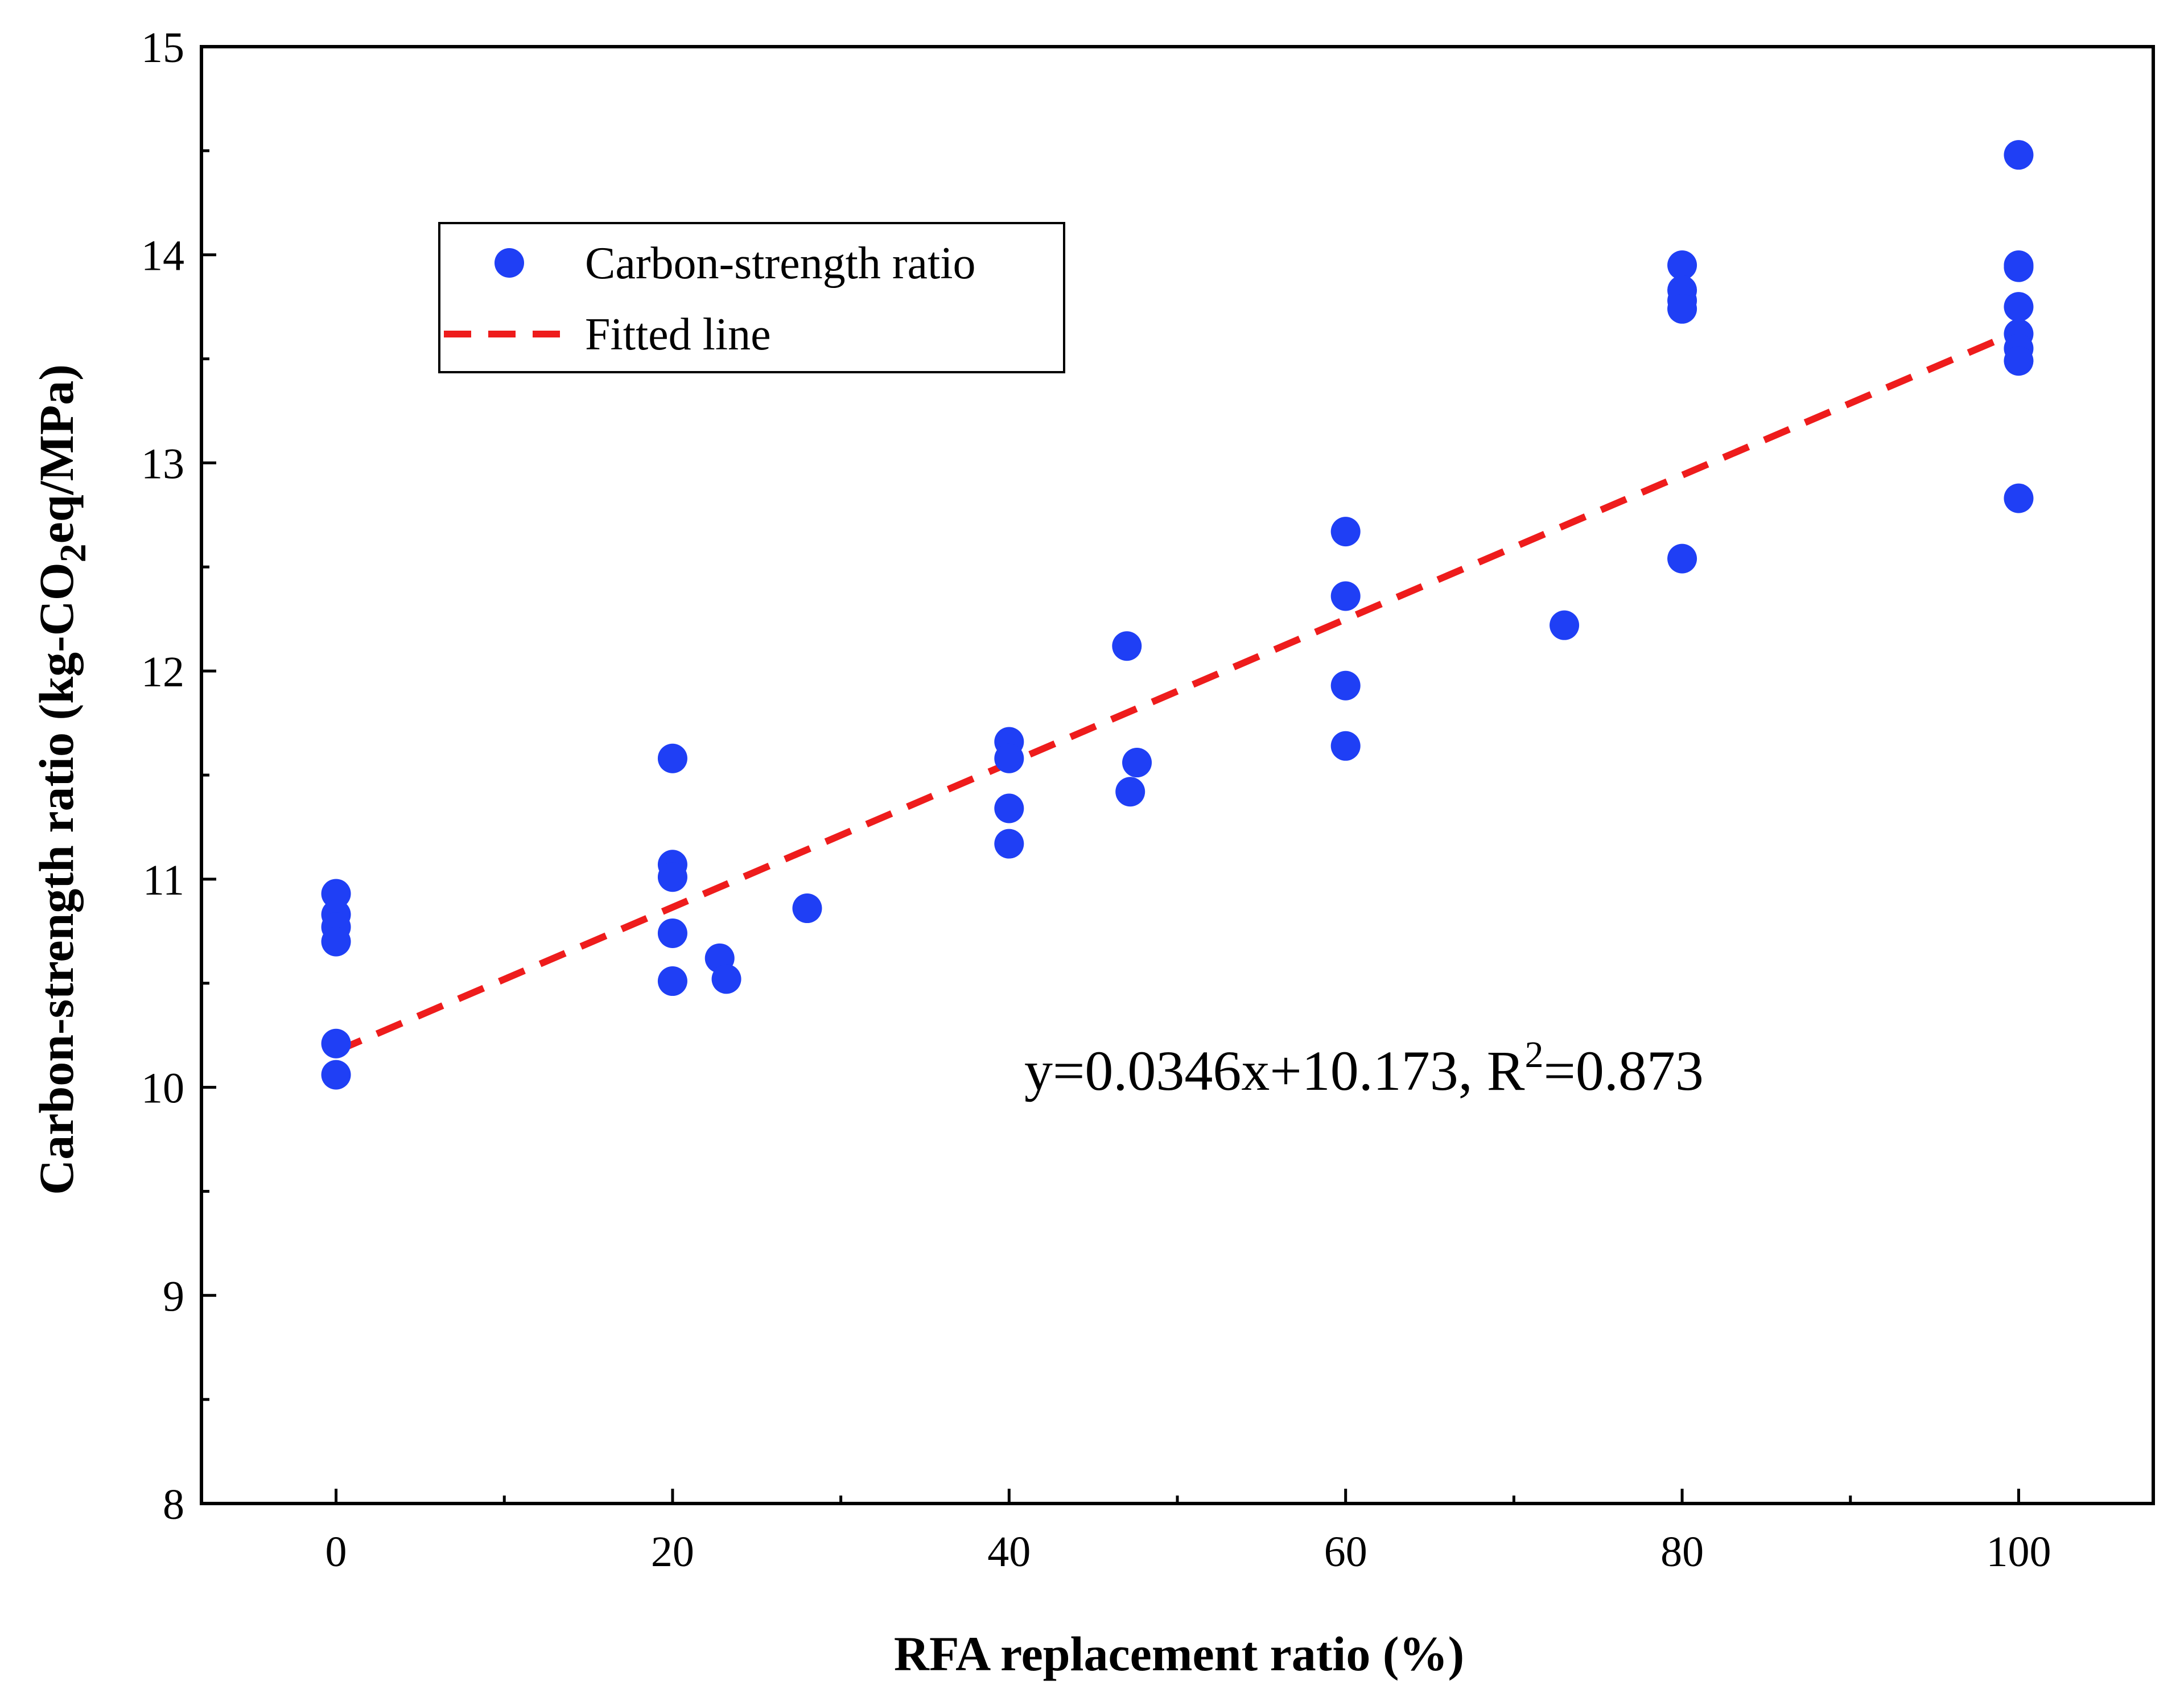 Image resolution: width=2184 pixels, height=1697 pixels. I want to click on x-tick-label: 20, so click(672, 1552).